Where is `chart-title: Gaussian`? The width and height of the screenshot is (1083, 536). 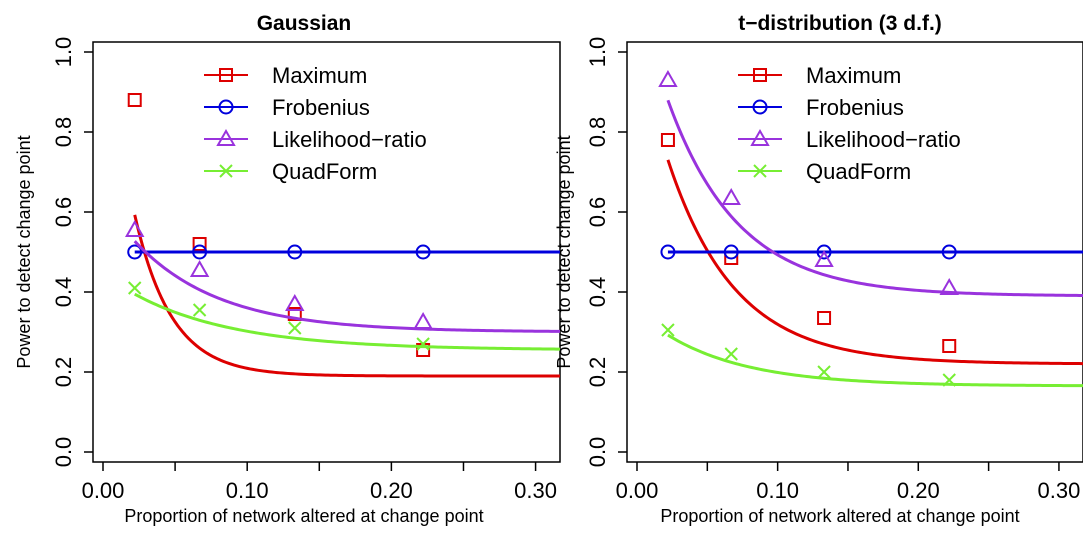
chart-title: Gaussian is located at coordinates (304, 23).